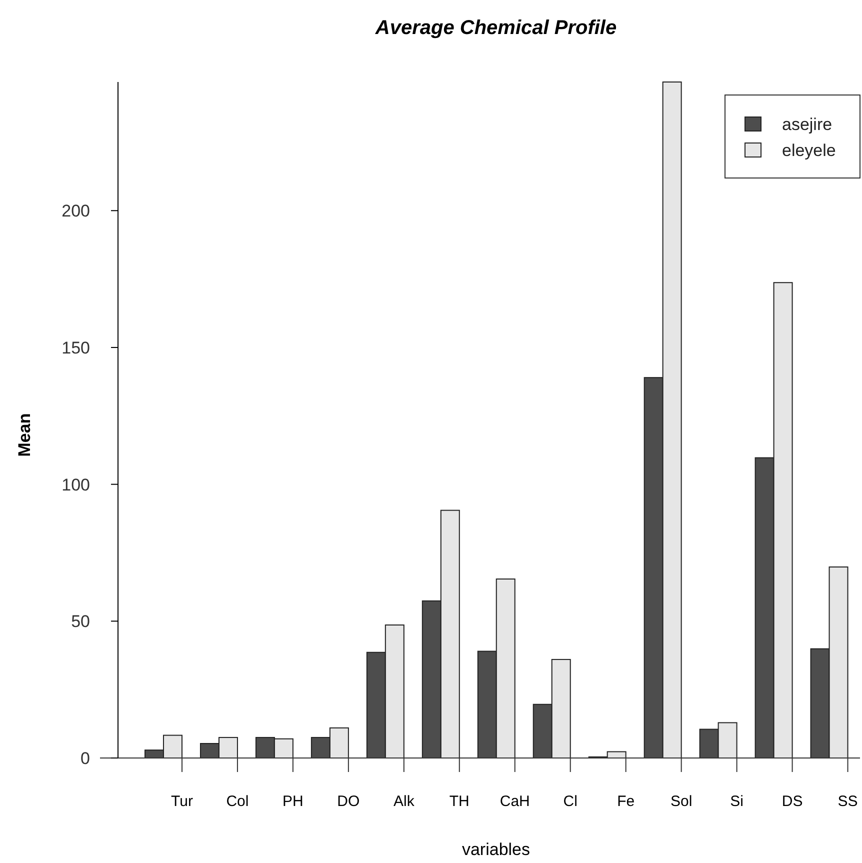 Image resolution: width=862 pixels, height=863 pixels. What do you see at coordinates (237, 801) in the screenshot?
I see `x-tick-label: Col` at bounding box center [237, 801].